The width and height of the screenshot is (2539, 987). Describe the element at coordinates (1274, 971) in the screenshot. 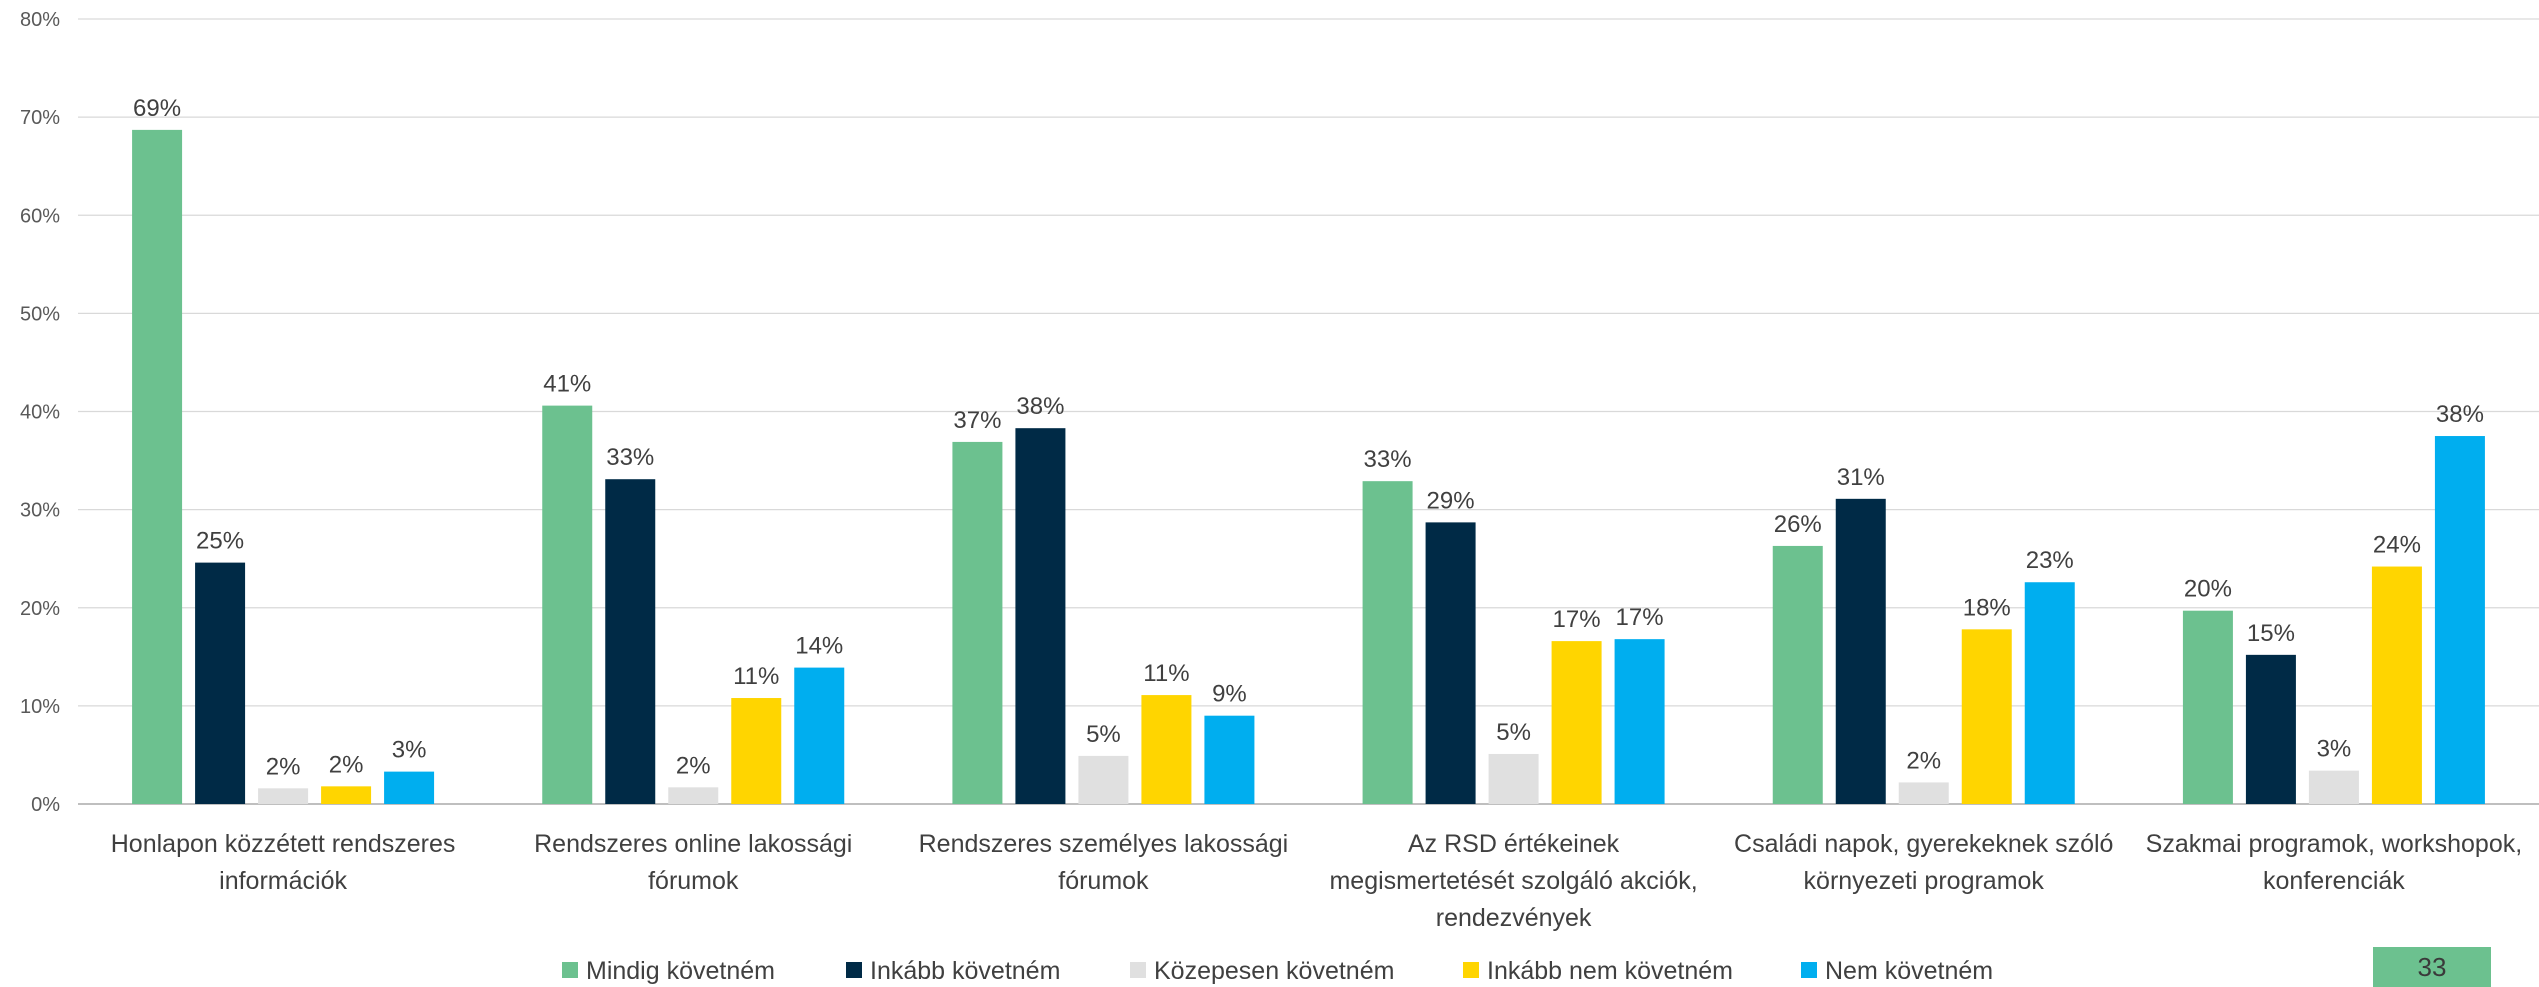

I see `legend-label: Közepesen követném` at that location.